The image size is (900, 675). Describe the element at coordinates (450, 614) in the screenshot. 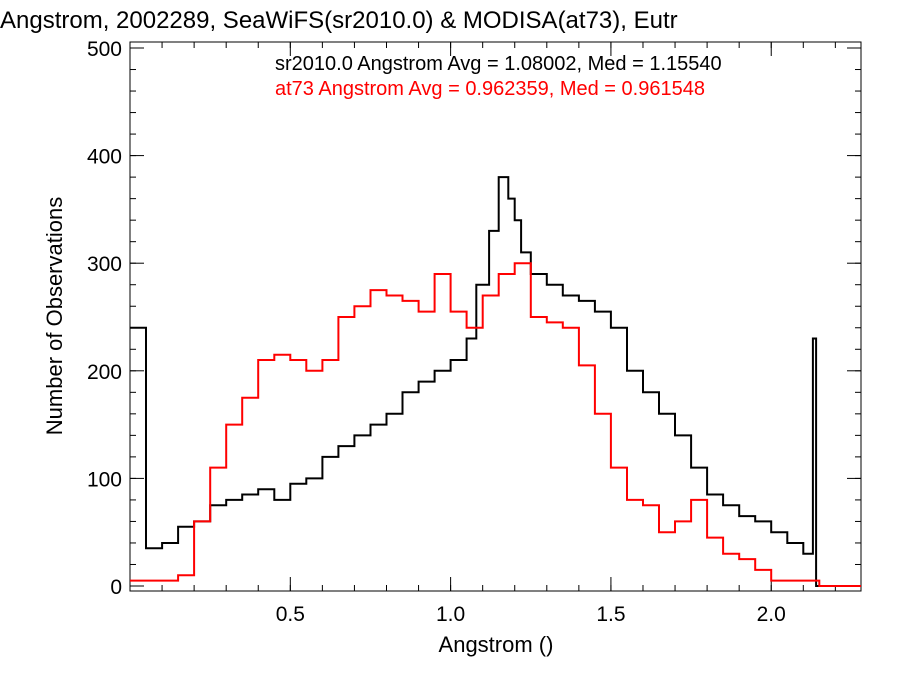

I see `x-tick-label: 1.0` at that location.